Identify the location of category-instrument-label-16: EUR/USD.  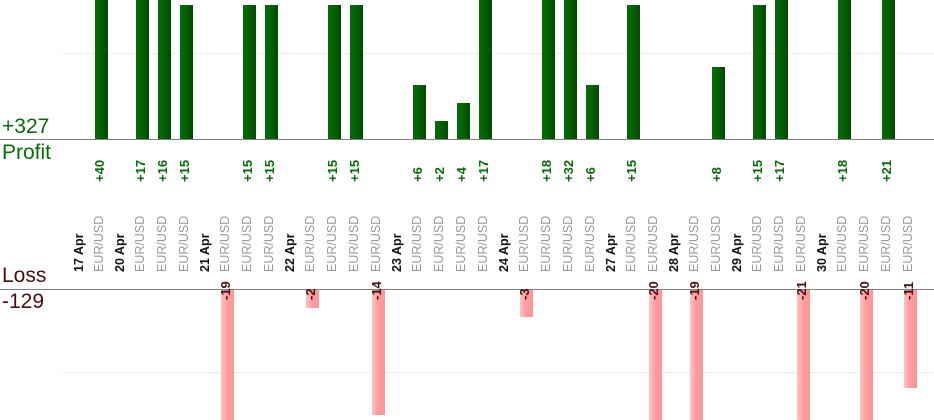
(546, 243).